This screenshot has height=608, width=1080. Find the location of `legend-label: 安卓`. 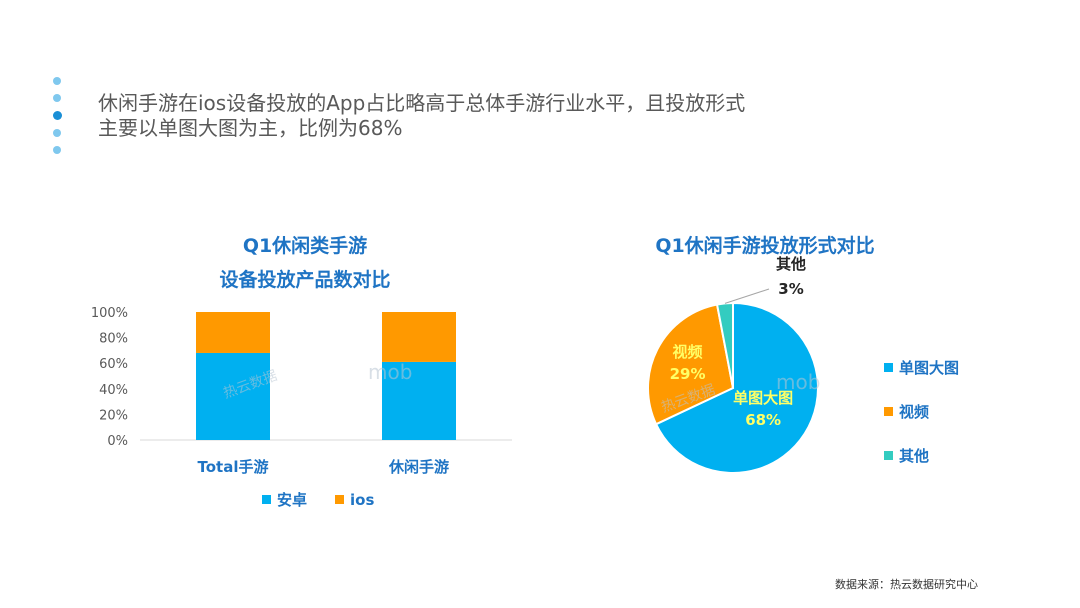

legend-label: 安卓 is located at coordinates (292, 500).